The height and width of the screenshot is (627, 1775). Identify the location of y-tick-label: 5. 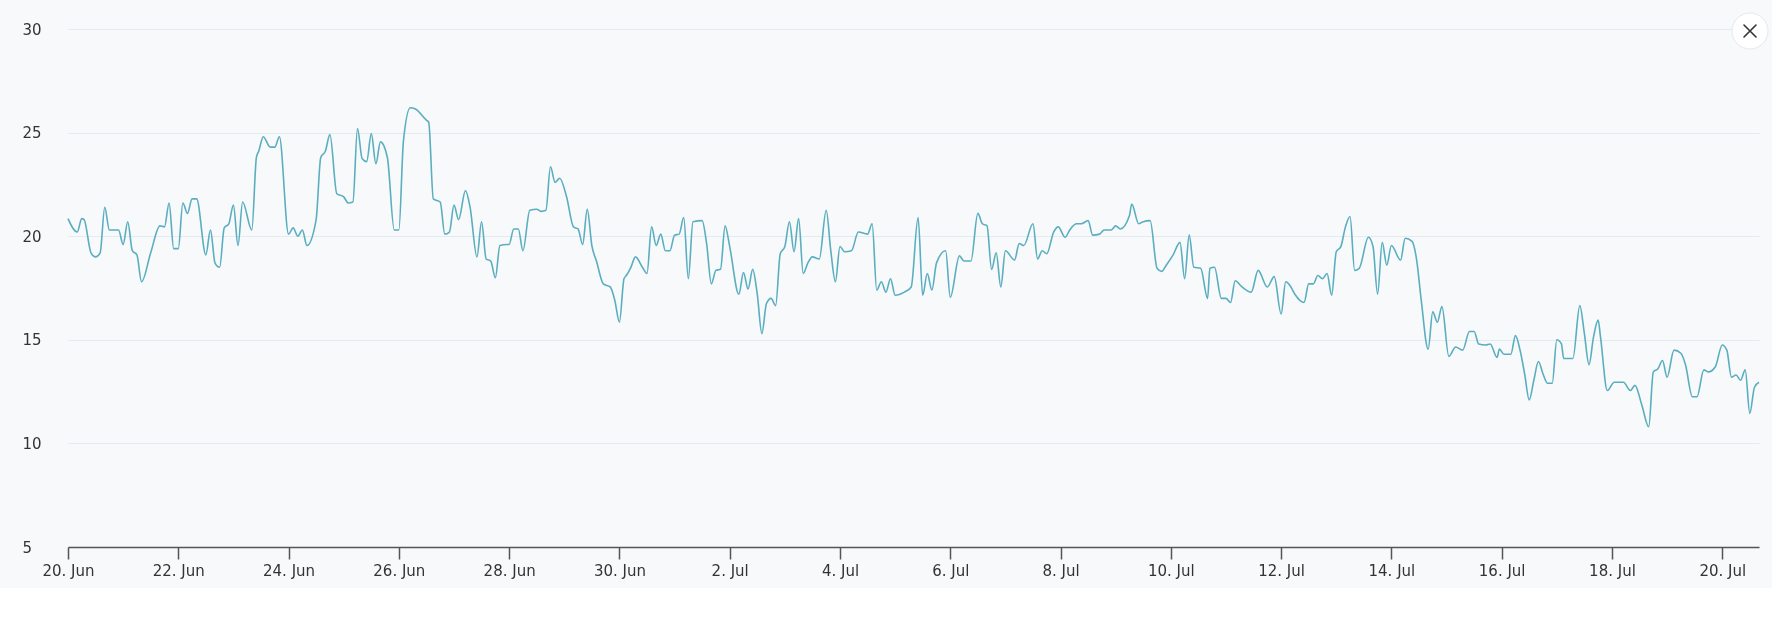
(27, 547).